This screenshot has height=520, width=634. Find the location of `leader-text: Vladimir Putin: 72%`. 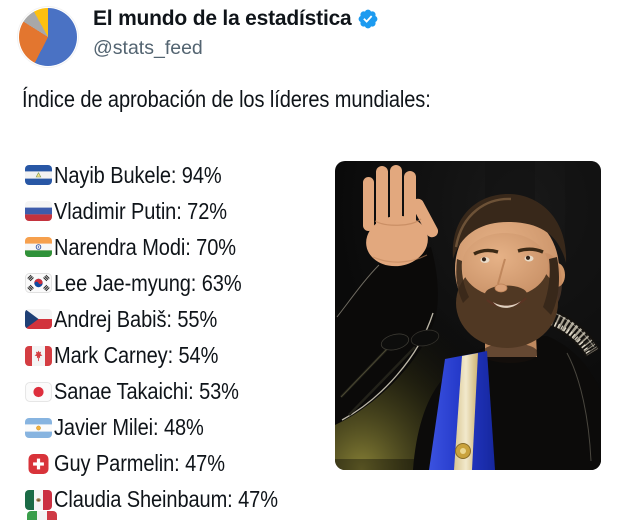

leader-text: Vladimir Putin: 72% is located at coordinates (140, 210).